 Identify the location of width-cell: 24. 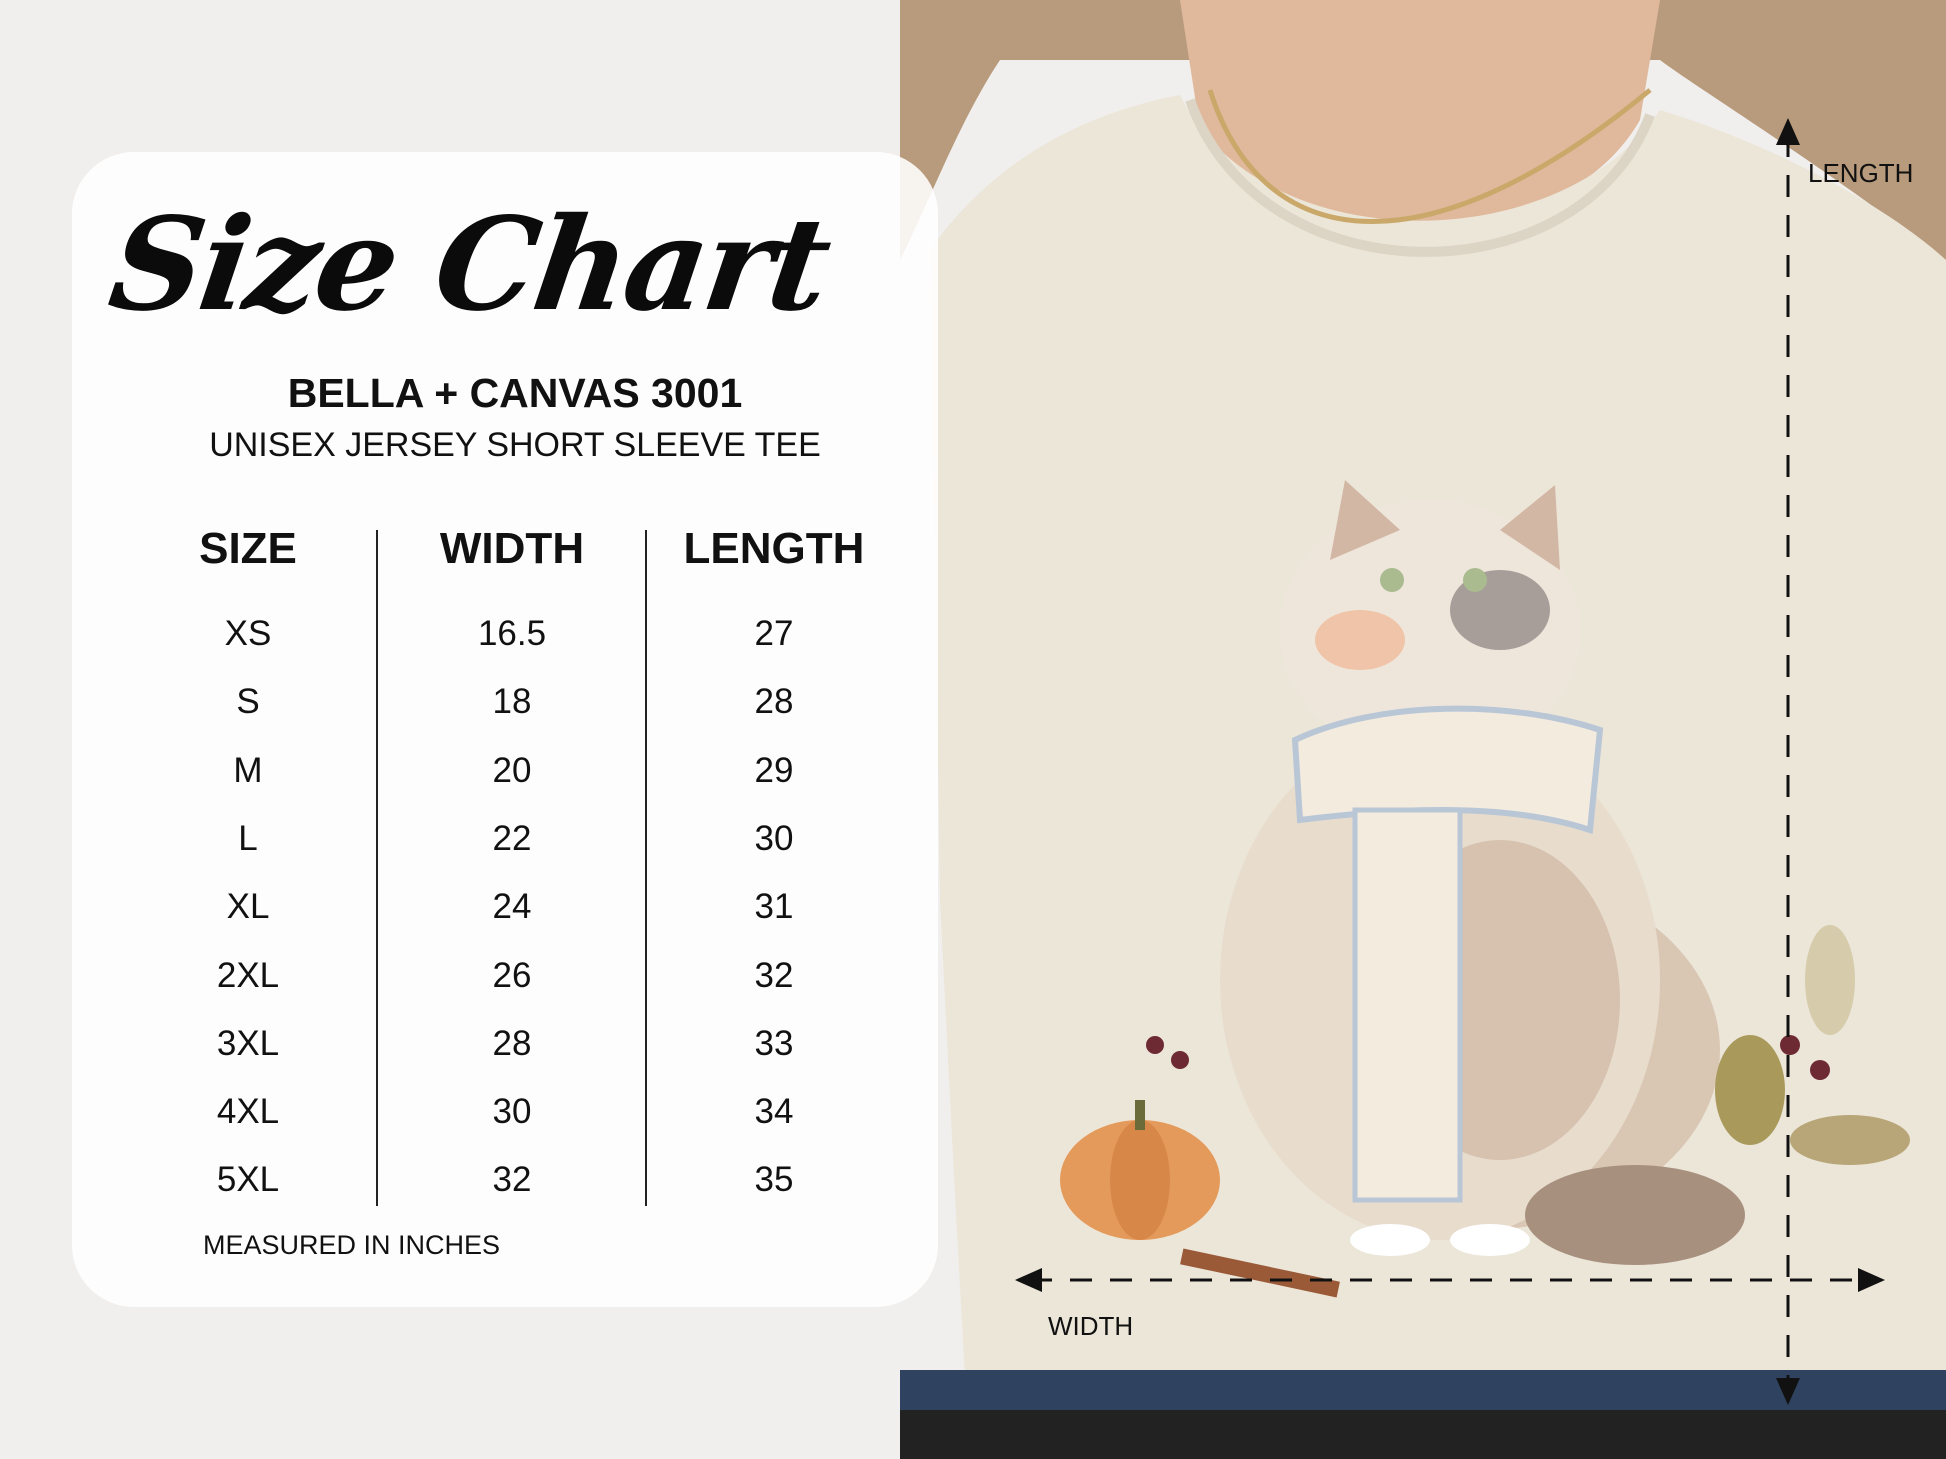
(512, 907).